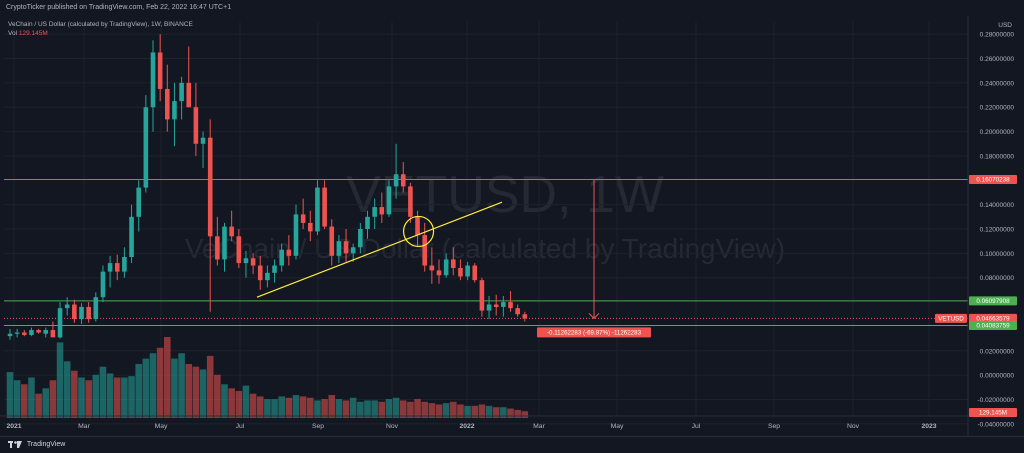 This screenshot has width=1024, height=453. Describe the element at coordinates (46, 444) in the screenshot. I see `tradingview-brand: TradingView` at that location.